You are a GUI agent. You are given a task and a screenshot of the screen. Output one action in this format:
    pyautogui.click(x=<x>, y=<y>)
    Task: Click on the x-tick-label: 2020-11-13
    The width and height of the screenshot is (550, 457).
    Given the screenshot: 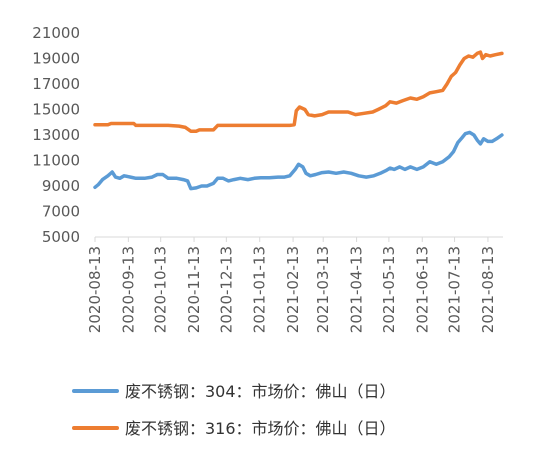 What is the action you would take?
    pyautogui.click(x=194, y=289)
    